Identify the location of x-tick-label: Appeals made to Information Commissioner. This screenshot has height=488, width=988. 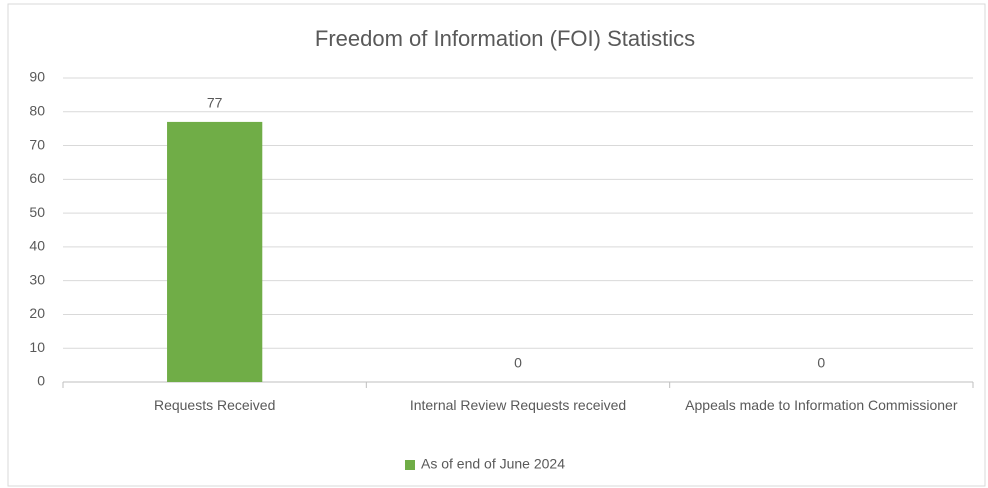
(821, 405).